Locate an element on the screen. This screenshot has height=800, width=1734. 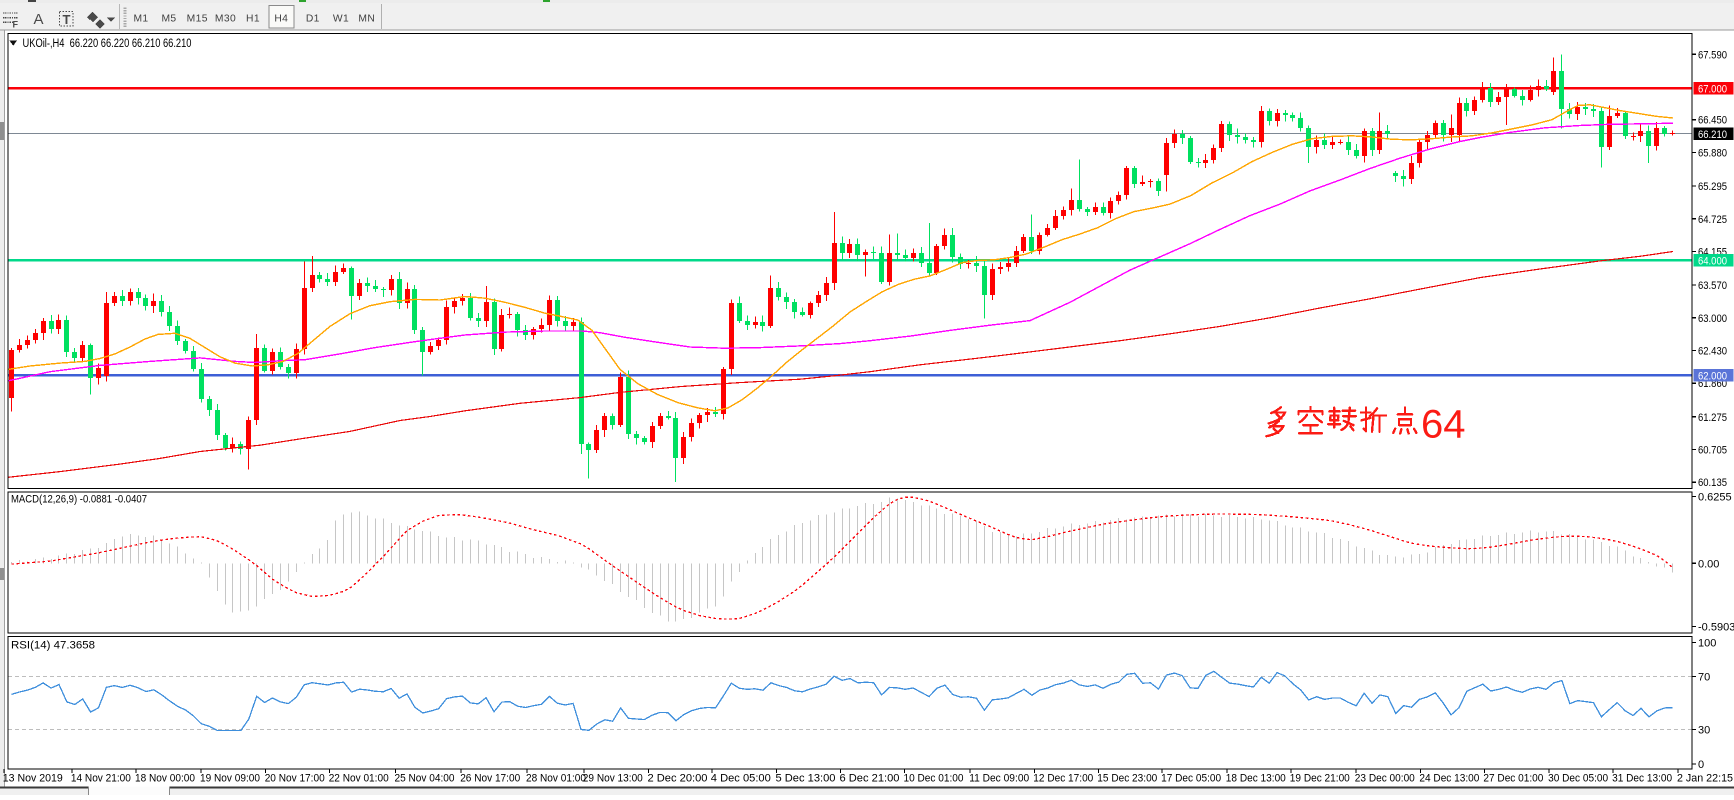
svg-text: 60.705 is located at coordinates (1712, 451).